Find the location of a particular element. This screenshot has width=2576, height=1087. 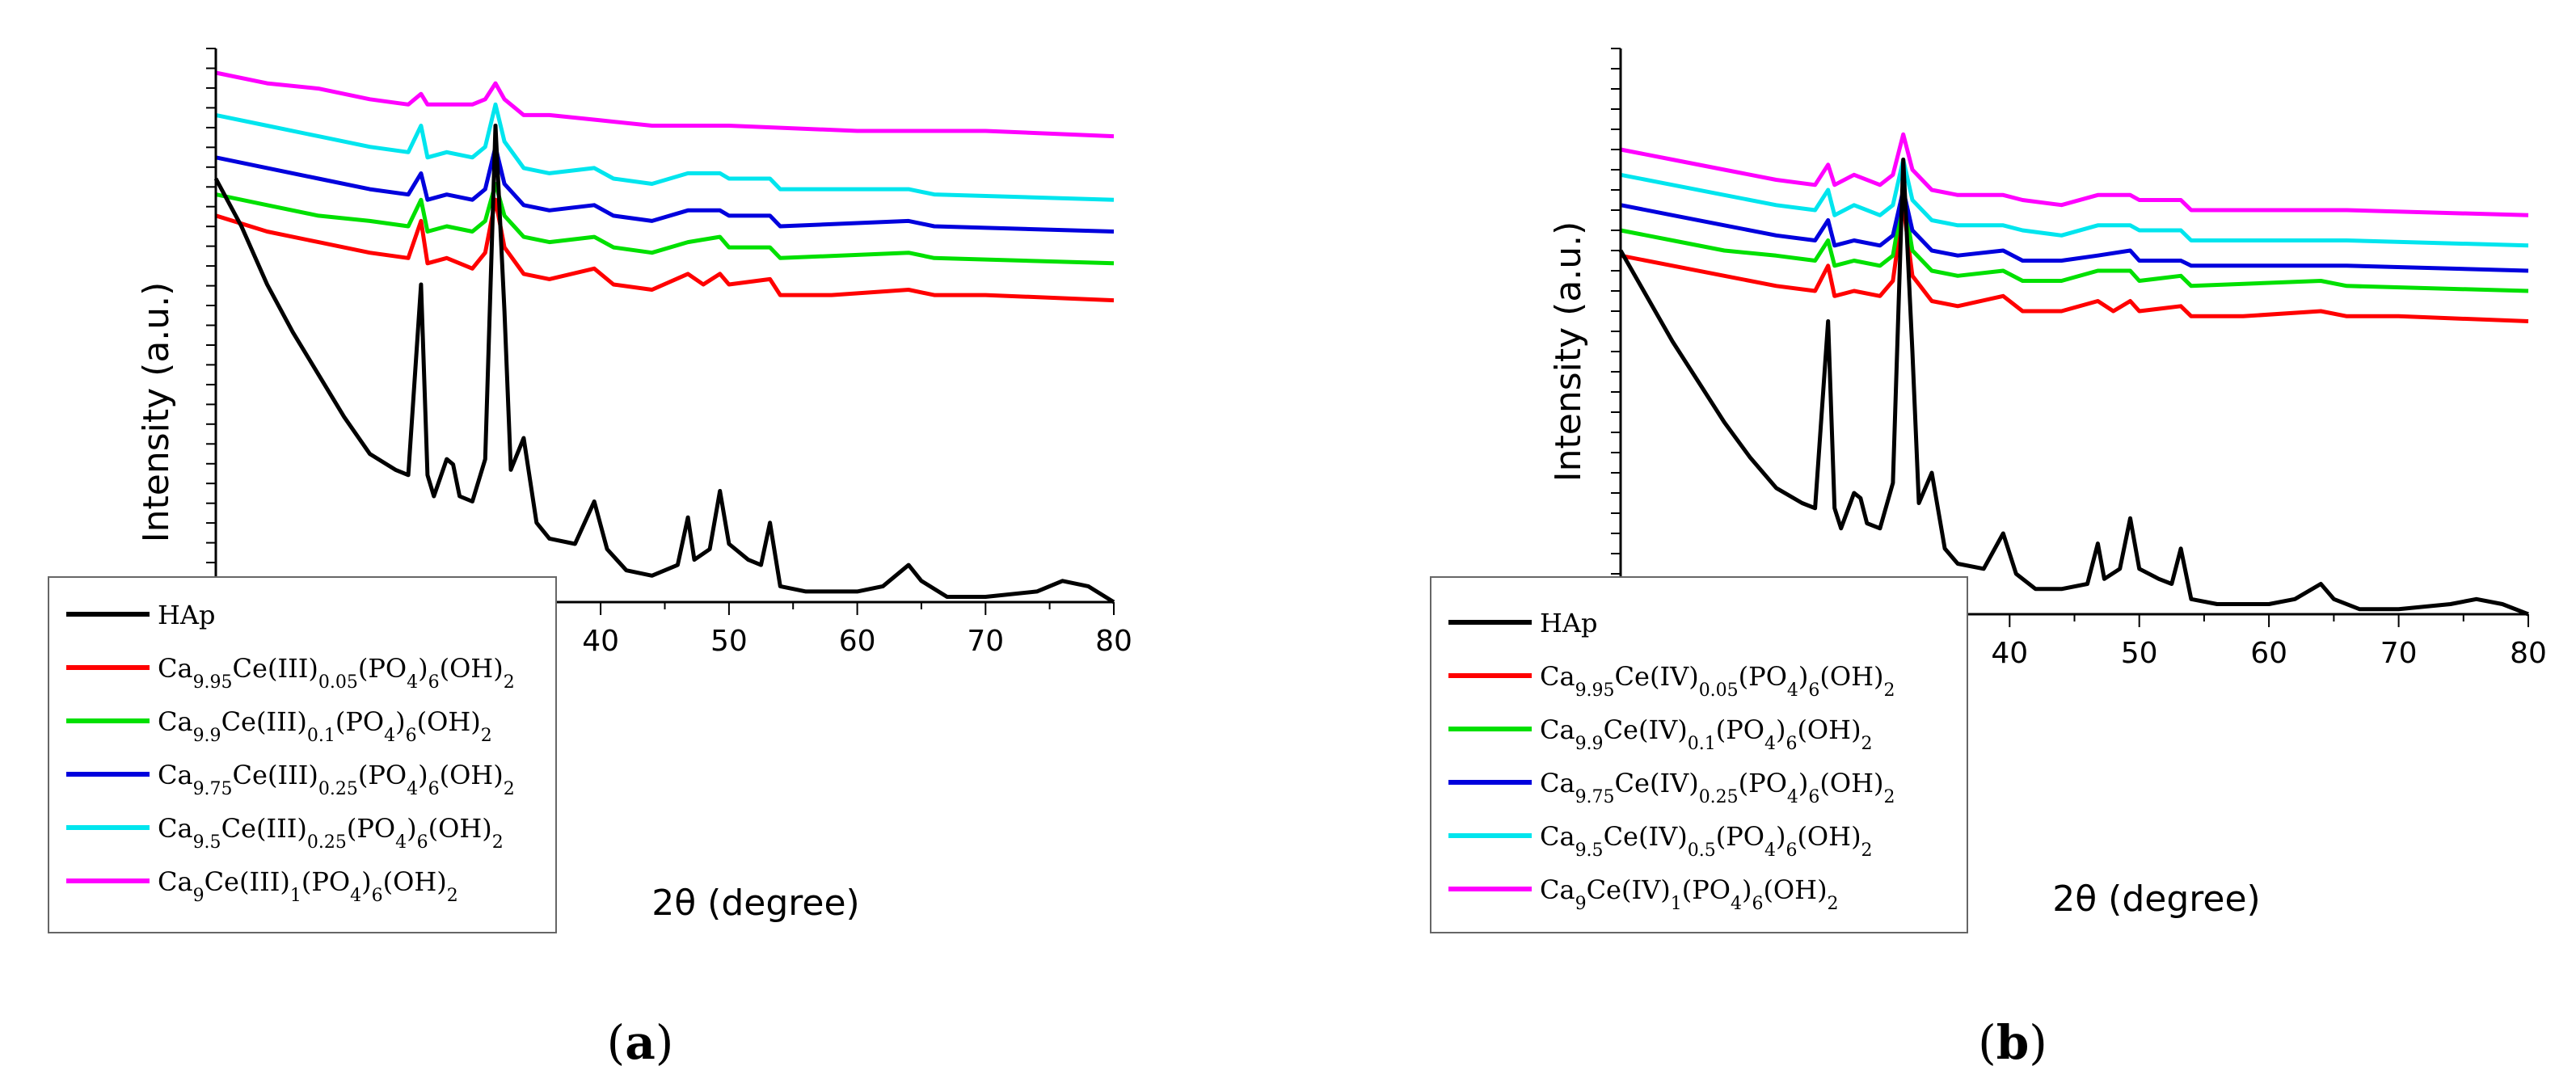

legend-label-a-5: Ca9Ce(III)1(PO4)6(OH)2 is located at coordinates (308, 886).